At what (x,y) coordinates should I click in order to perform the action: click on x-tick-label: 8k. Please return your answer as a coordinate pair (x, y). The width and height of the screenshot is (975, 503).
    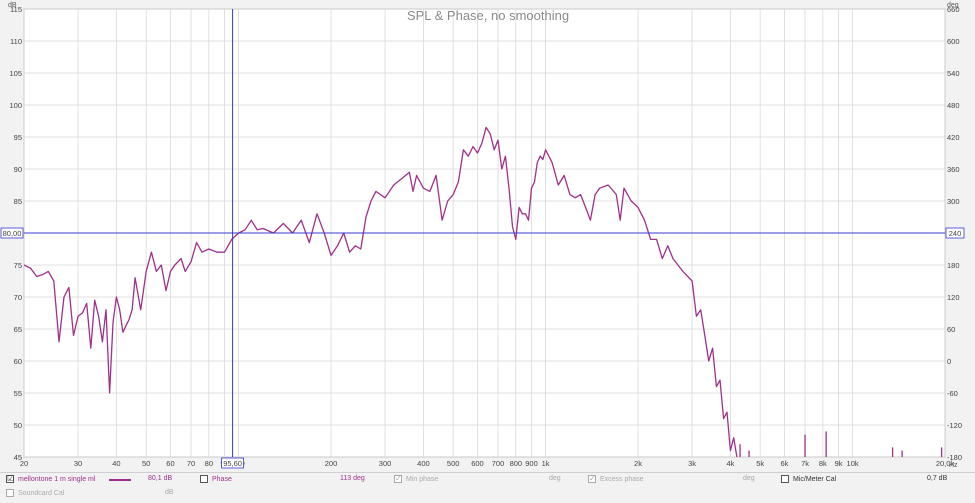
    Looking at the image, I should click on (823, 463).